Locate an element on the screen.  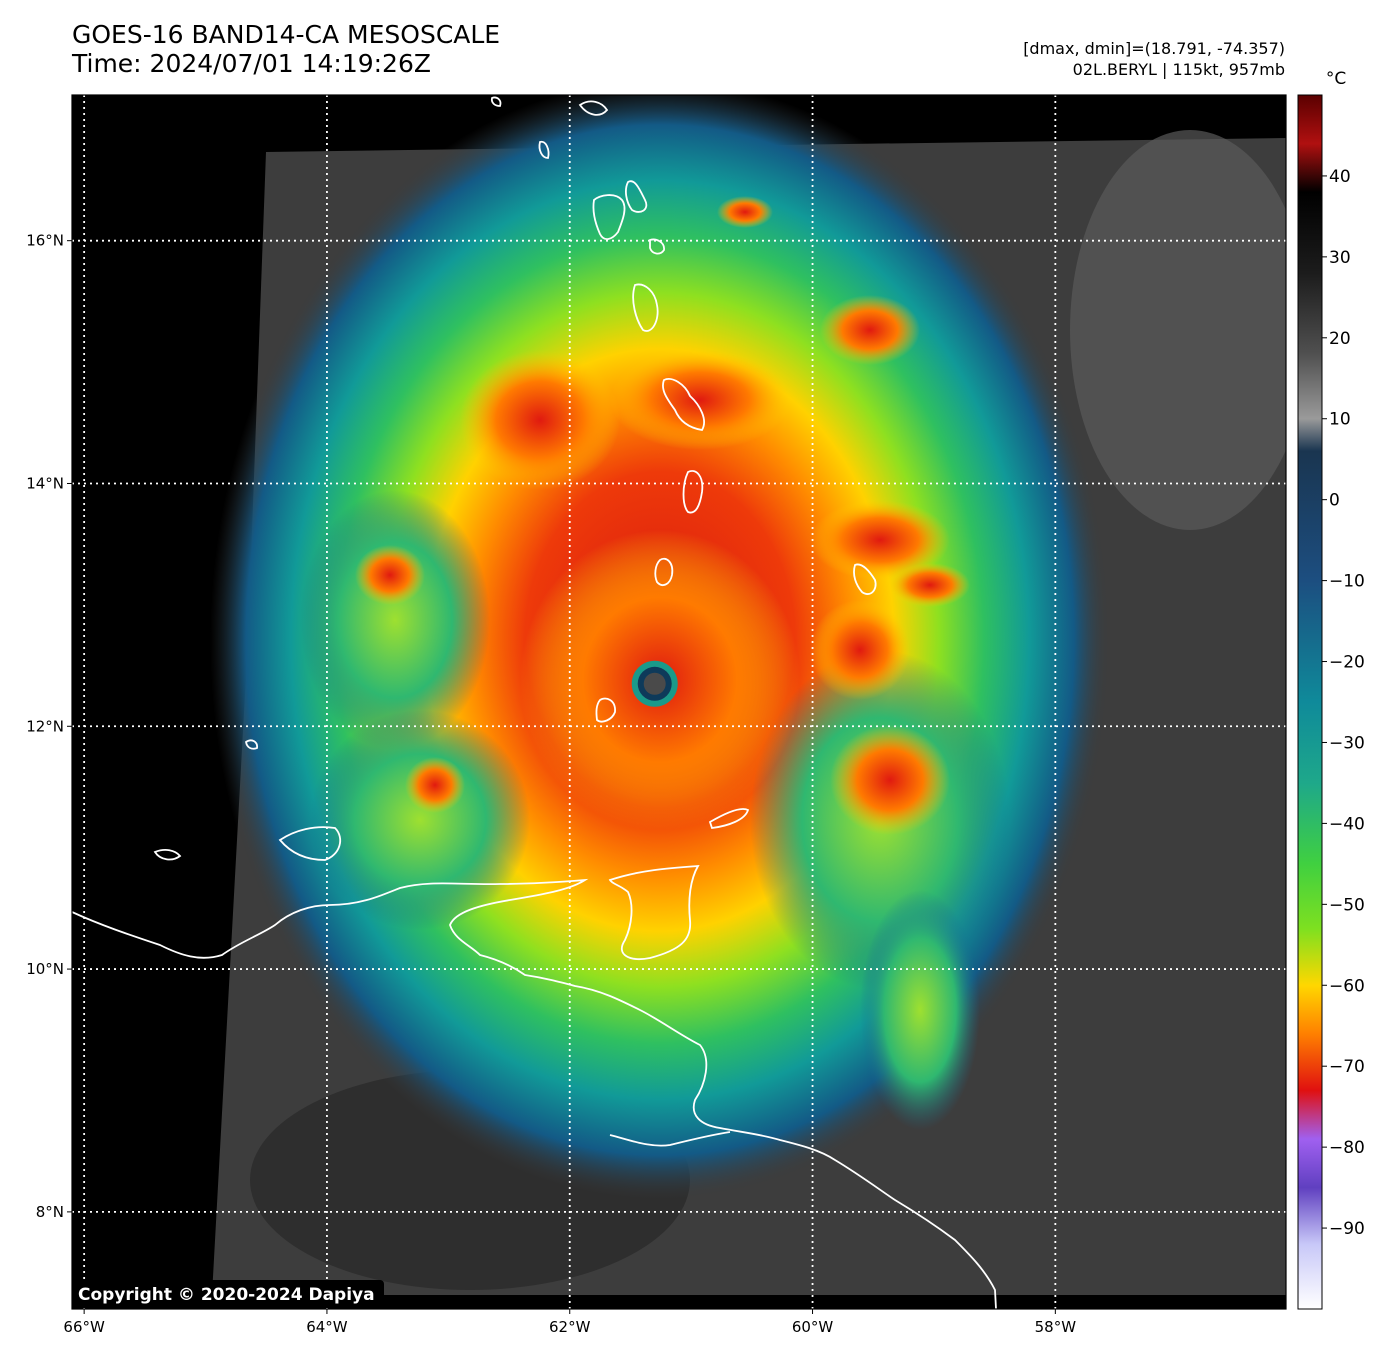
colorbar-tick-label: −30 is located at coordinates (1347, 743).